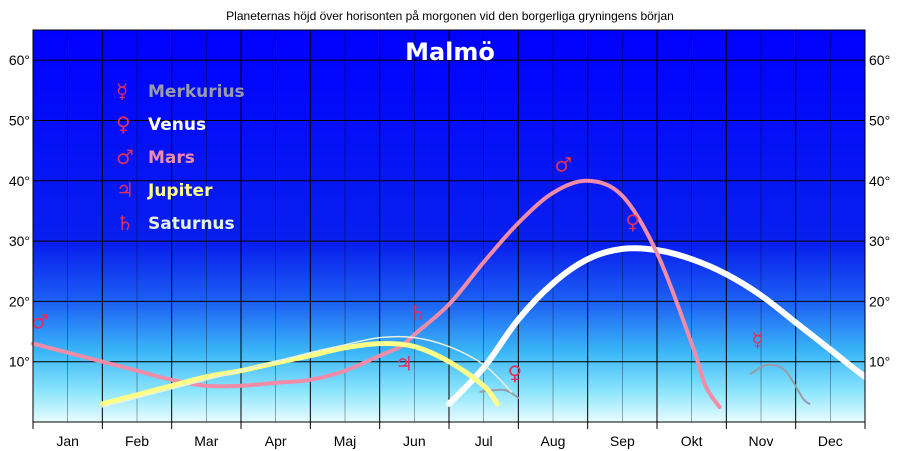 The width and height of the screenshot is (900, 451). What do you see at coordinates (19, 301) in the screenshot?
I see `y-tick-label-left: 20°` at bounding box center [19, 301].